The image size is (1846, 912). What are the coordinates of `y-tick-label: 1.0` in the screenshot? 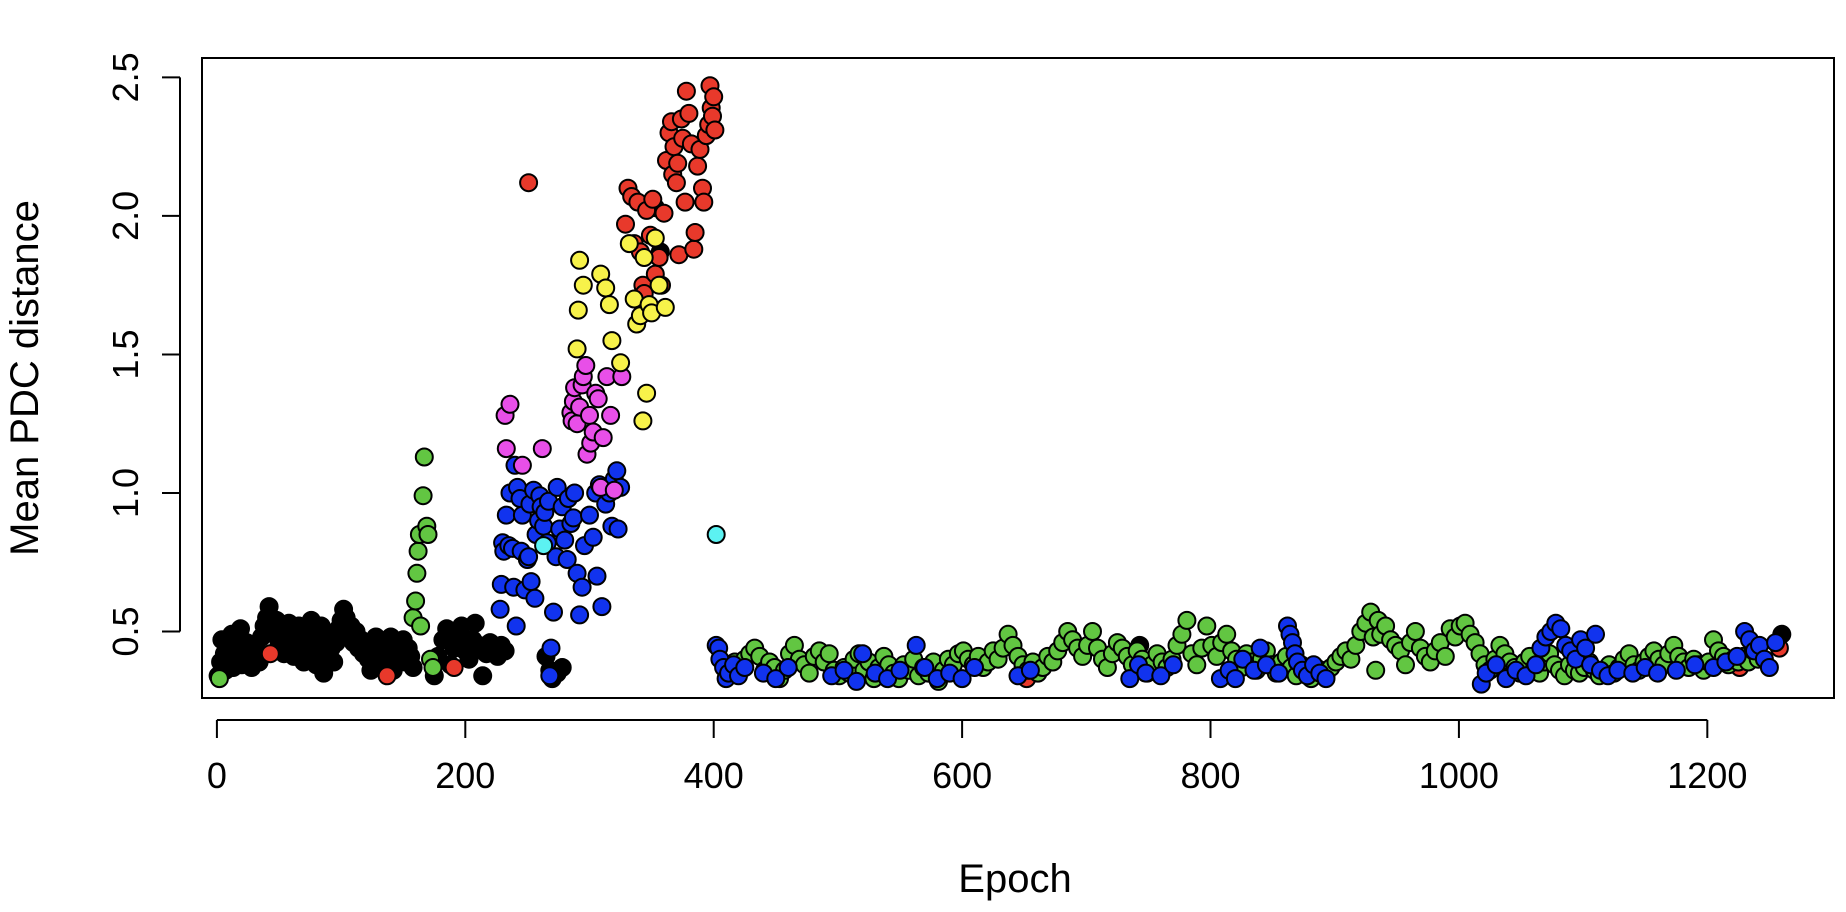 It's located at (125, 493).